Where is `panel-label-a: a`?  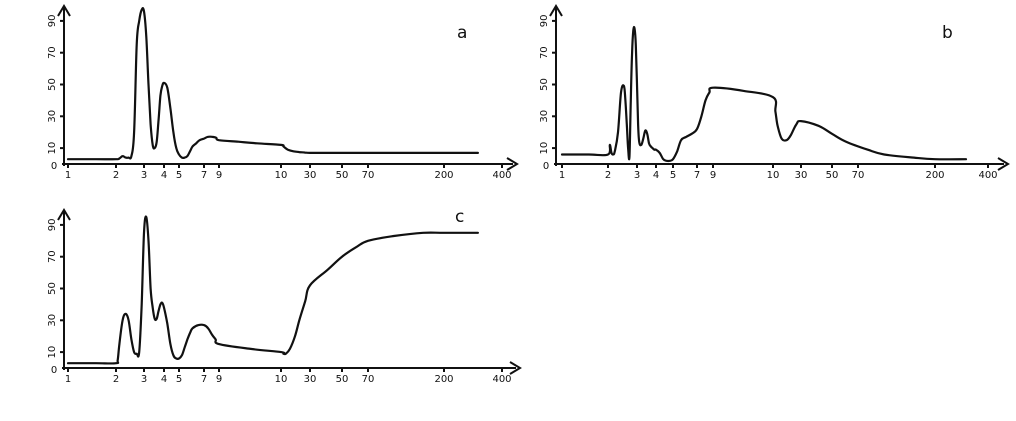 panel-label-a: a is located at coordinates (462, 33).